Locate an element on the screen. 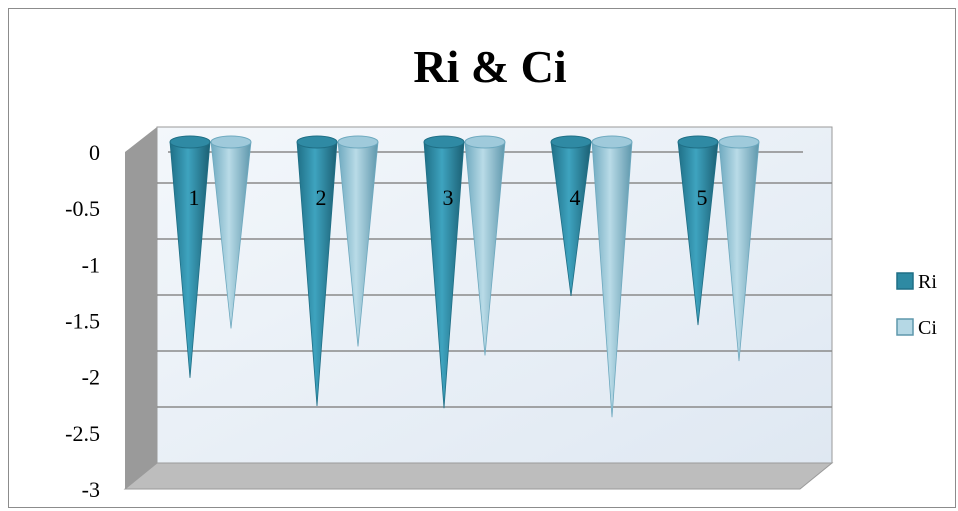  category-label: 4 is located at coordinates (575, 197).